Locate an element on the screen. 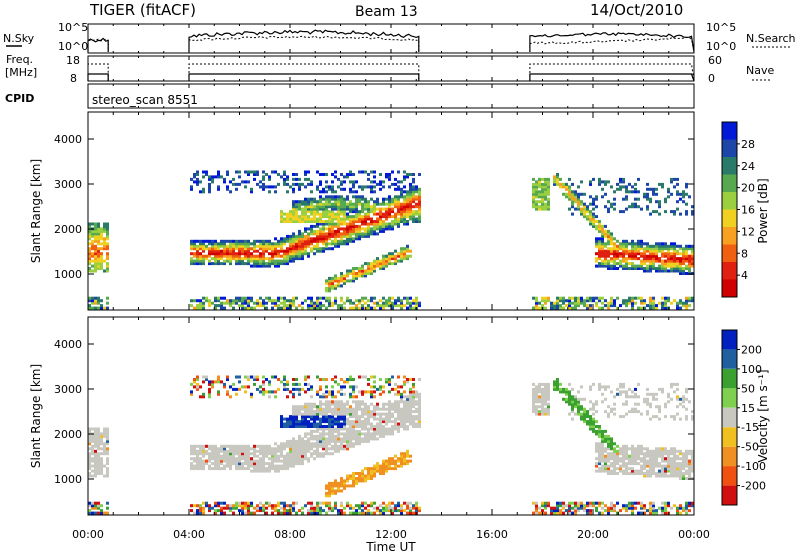 This screenshot has height=554, width=800. radar-title: TIGER (fitACF) is located at coordinates (142, 10).